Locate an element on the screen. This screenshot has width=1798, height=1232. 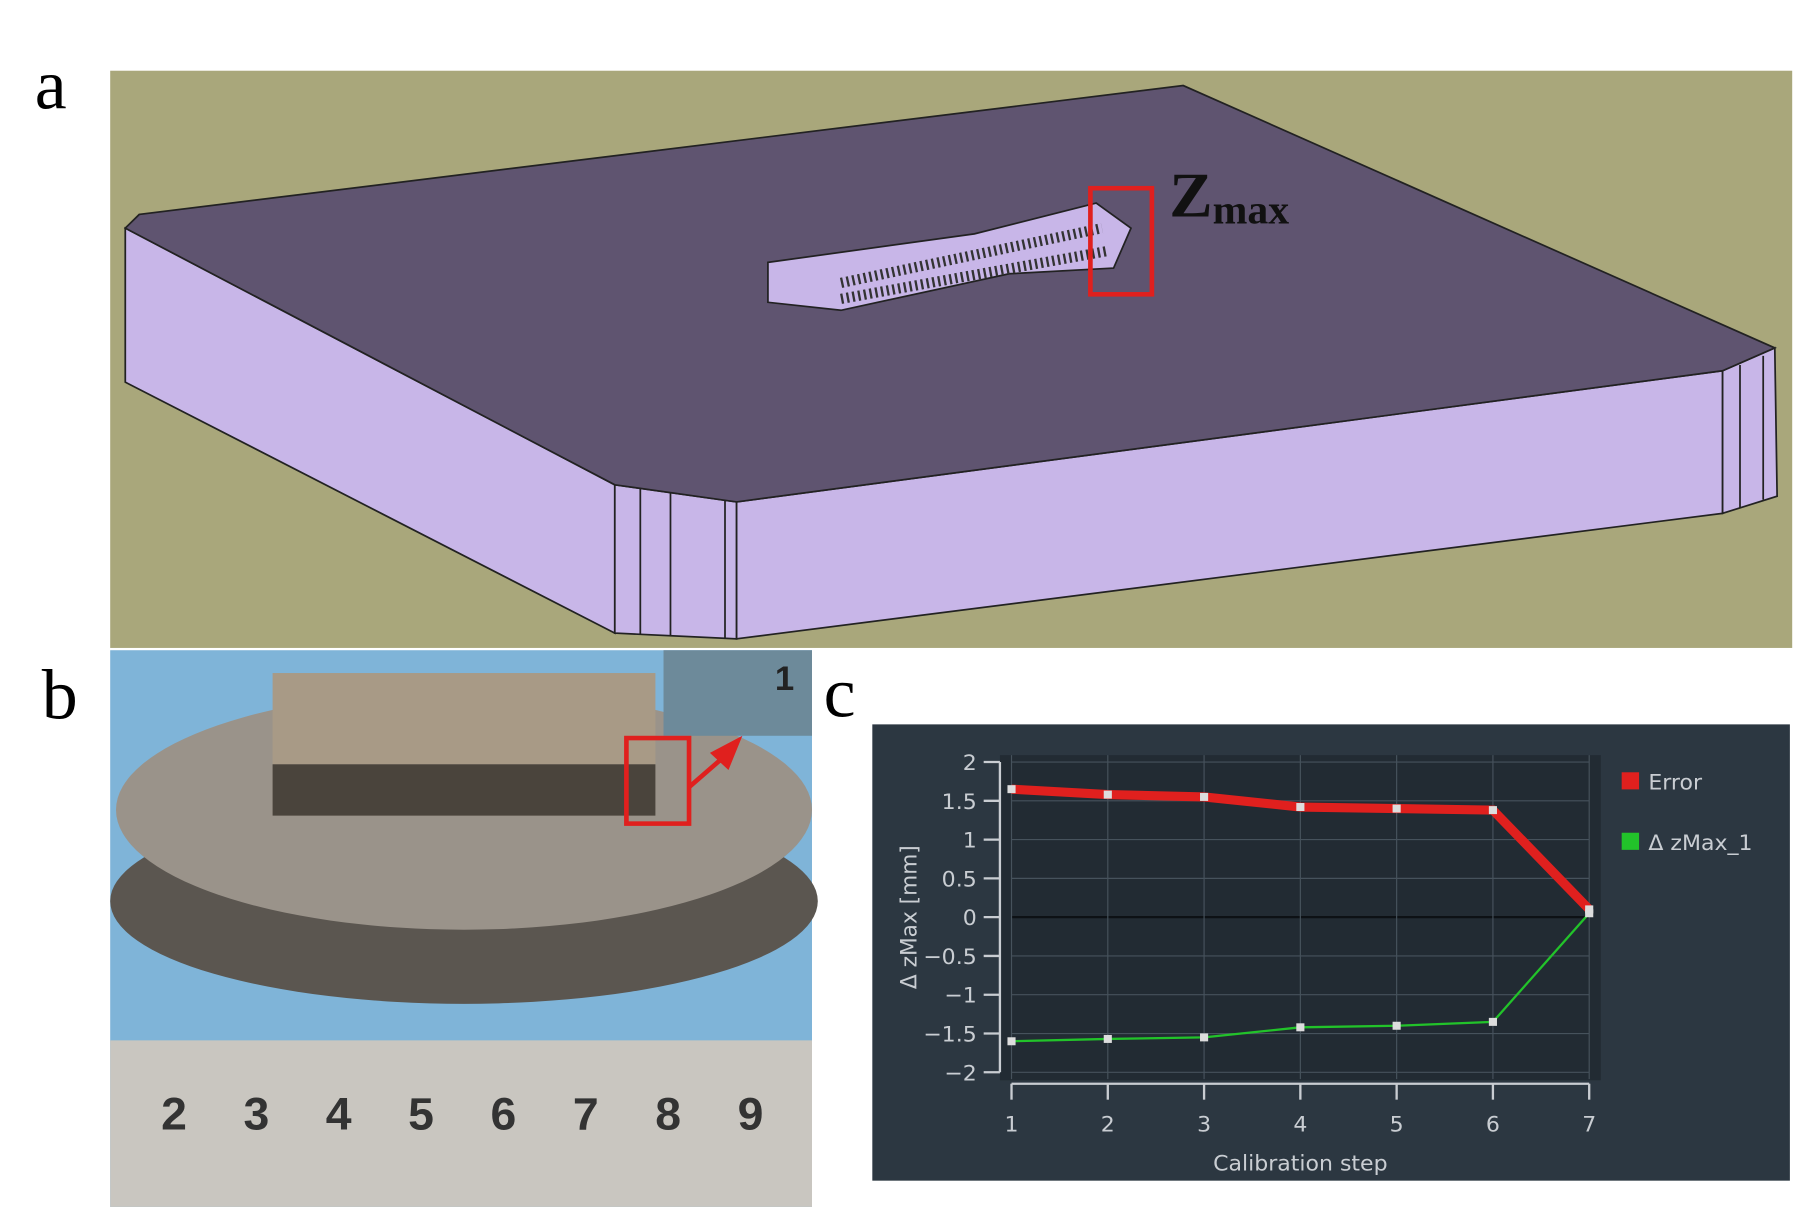
ruler-number: 5 is located at coordinates (421, 1114).